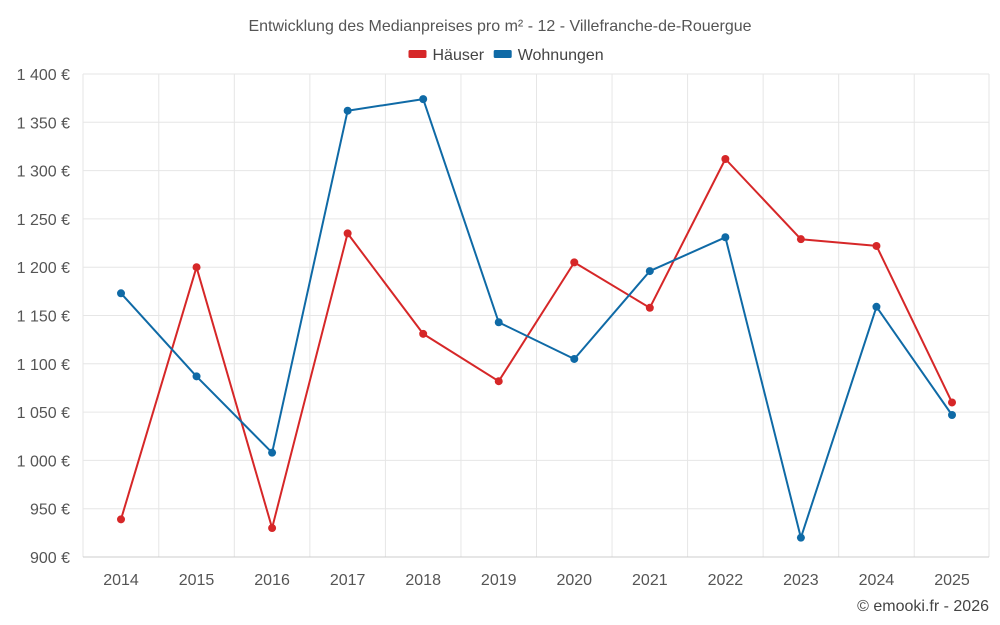 The image size is (1000, 625). What do you see at coordinates (650, 580) in the screenshot?
I see `x-tick-label: 2021` at bounding box center [650, 580].